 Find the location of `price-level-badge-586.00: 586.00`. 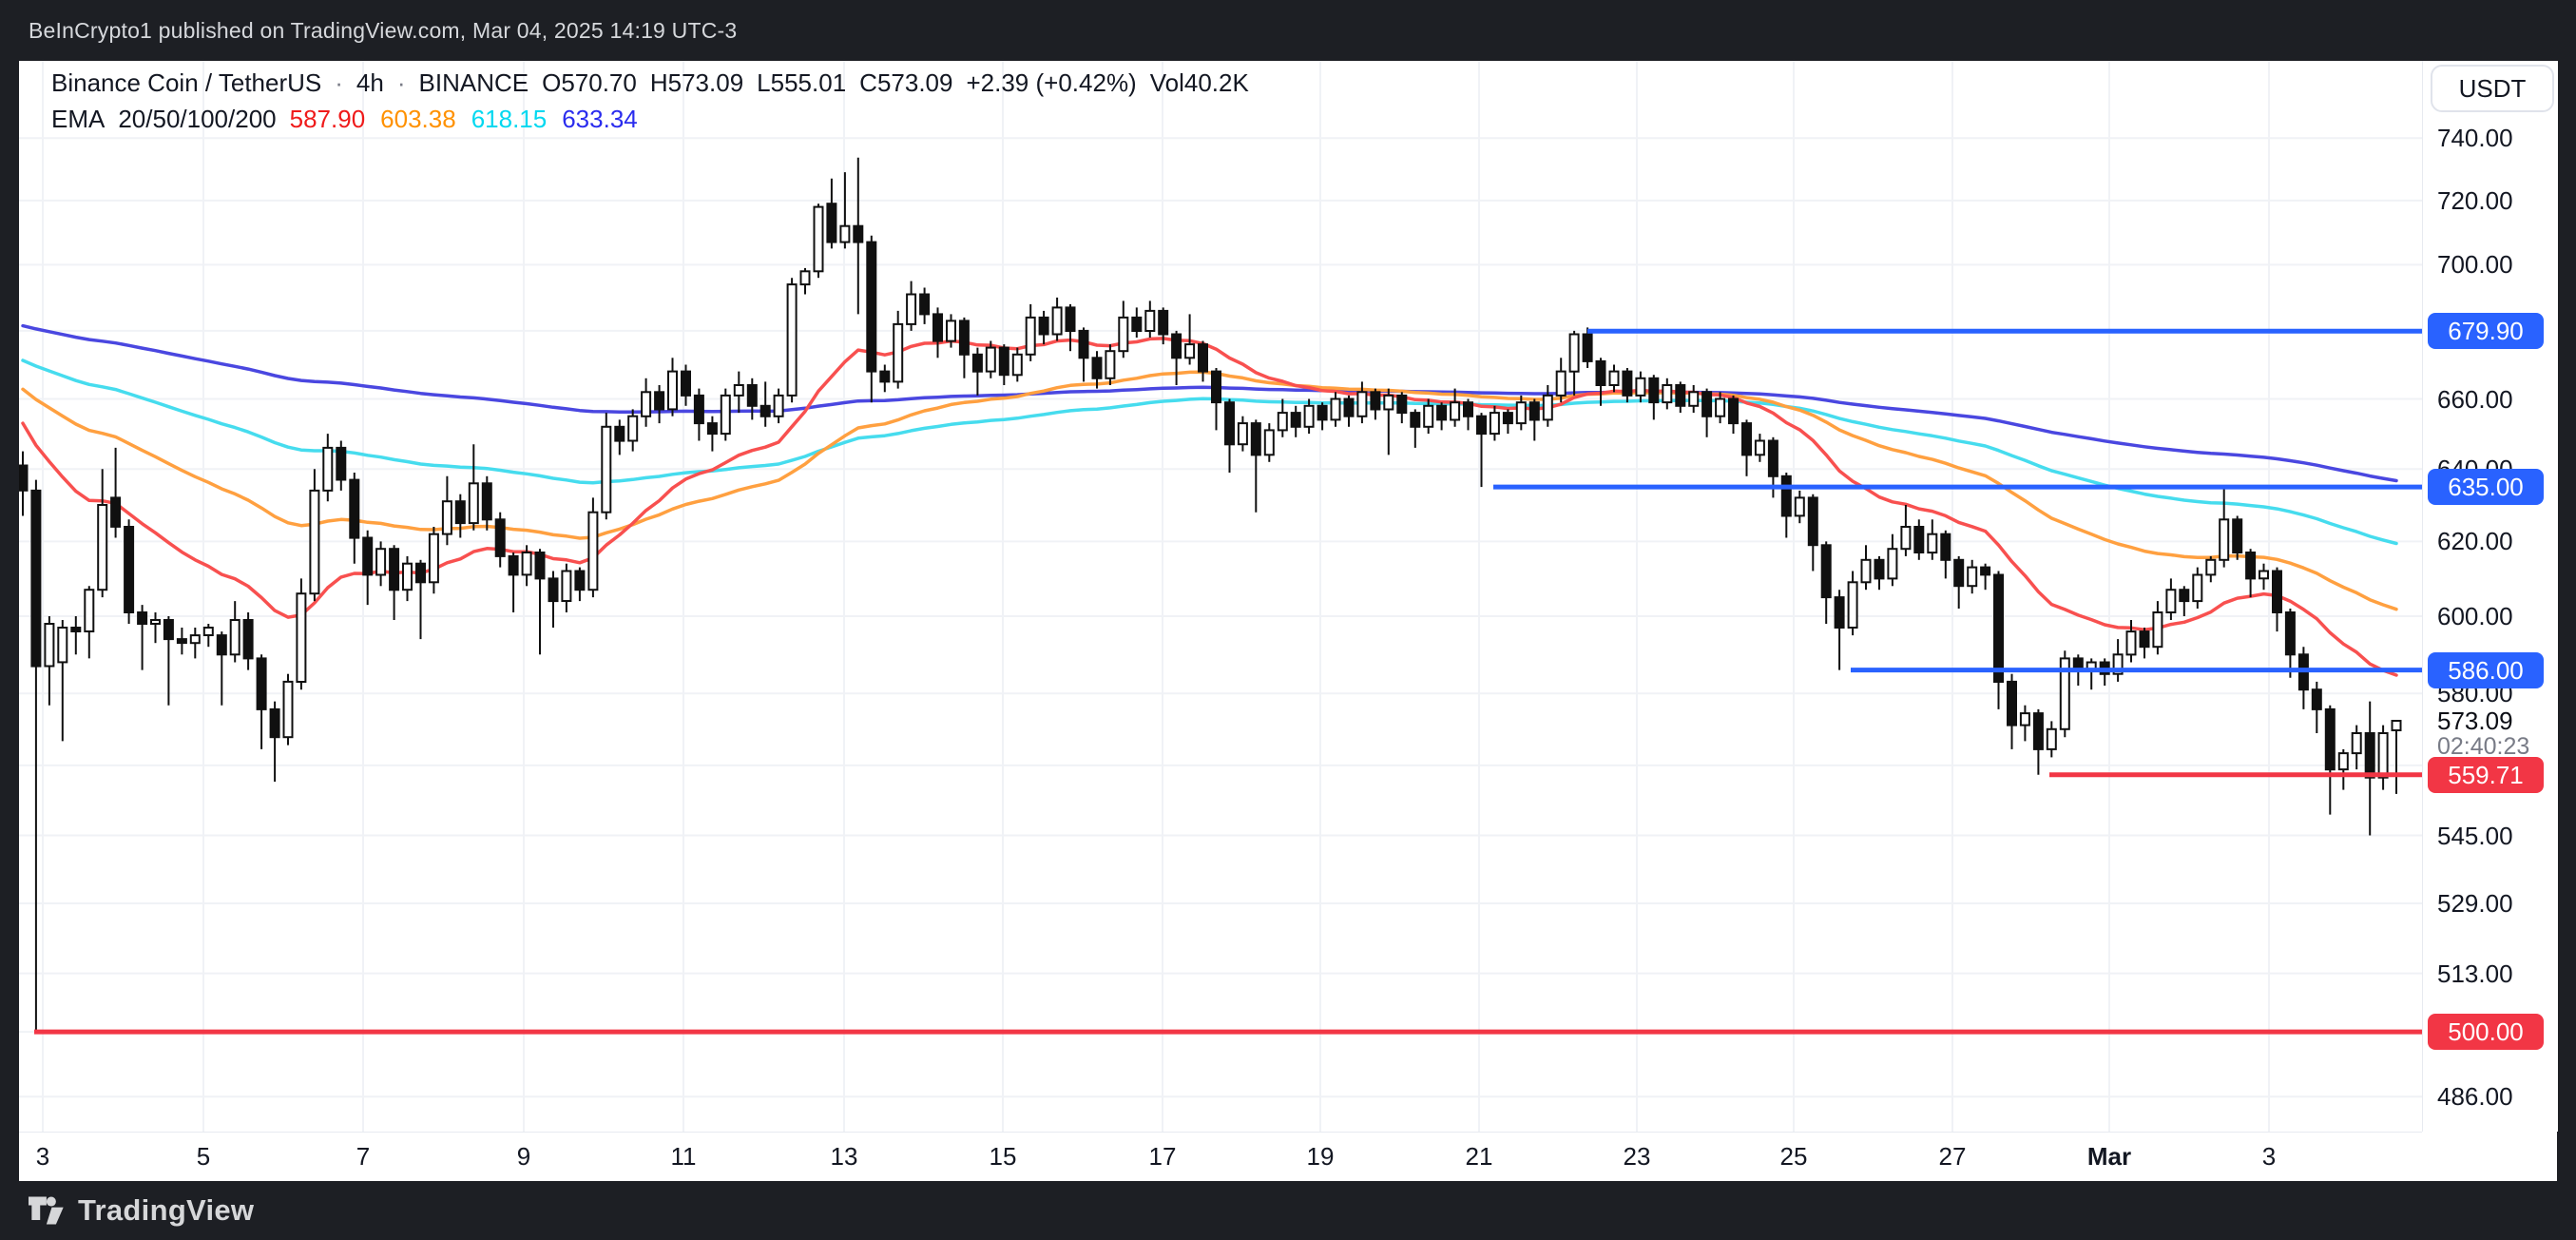

price-level-badge-586.00: 586.00 is located at coordinates (2486, 670).